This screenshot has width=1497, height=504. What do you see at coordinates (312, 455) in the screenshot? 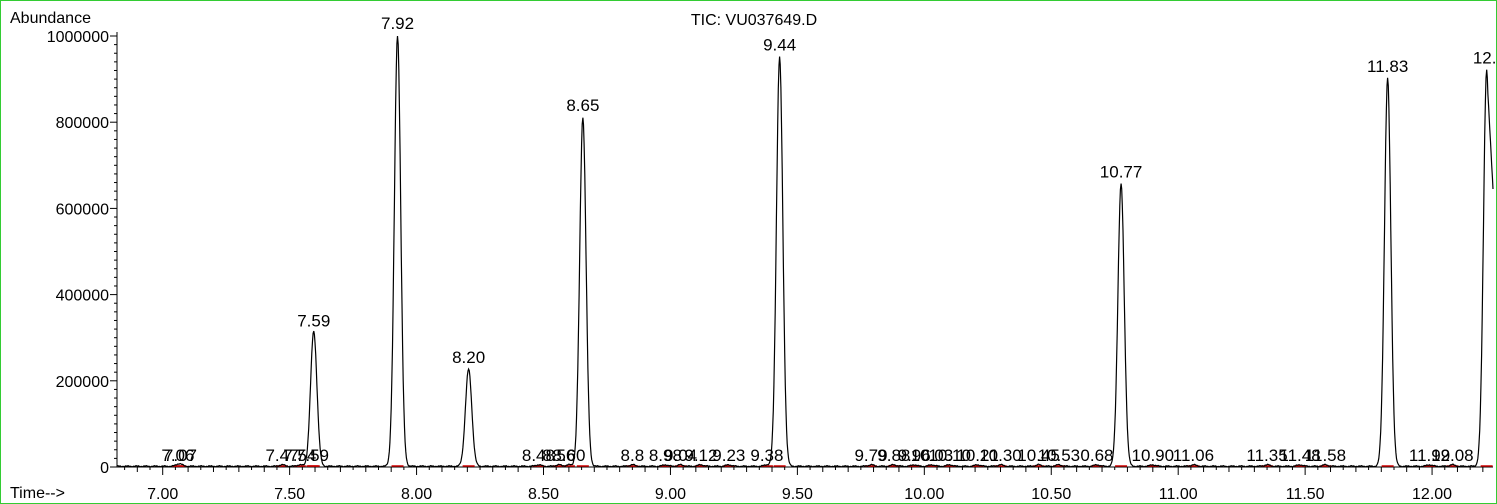
I see `minor-peak-label: 7.59` at bounding box center [312, 455].